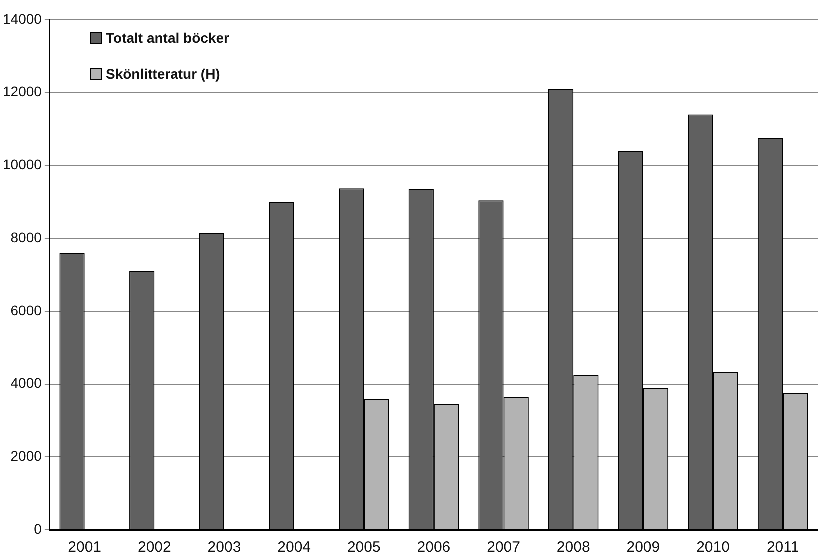  What do you see at coordinates (783, 547) in the screenshot?
I see `x-tick-label: 2011` at bounding box center [783, 547].